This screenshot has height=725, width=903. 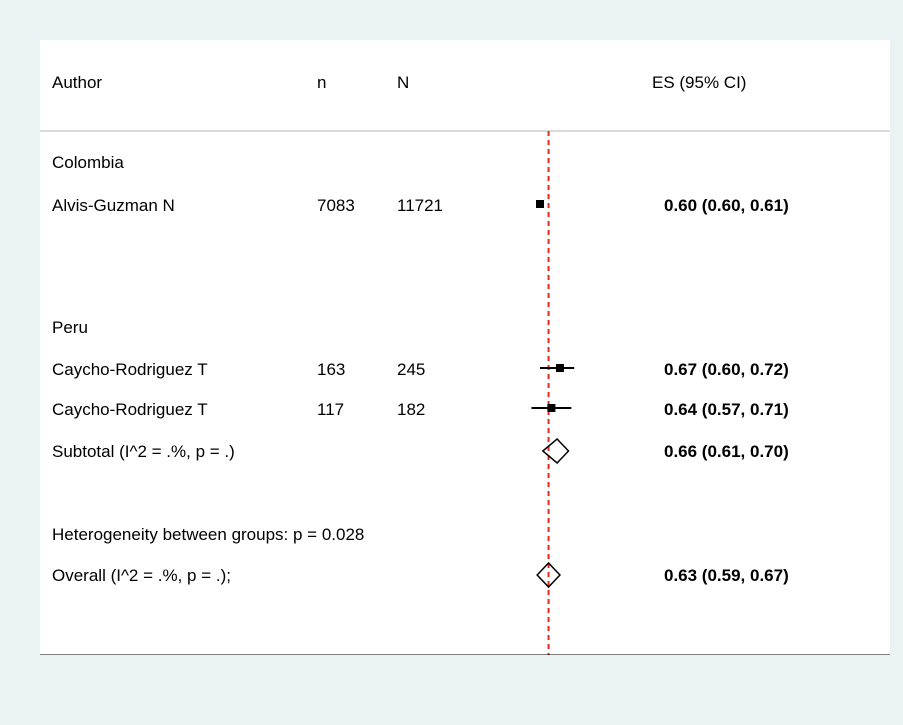 I want to click on header-N: N, so click(x=403, y=82).